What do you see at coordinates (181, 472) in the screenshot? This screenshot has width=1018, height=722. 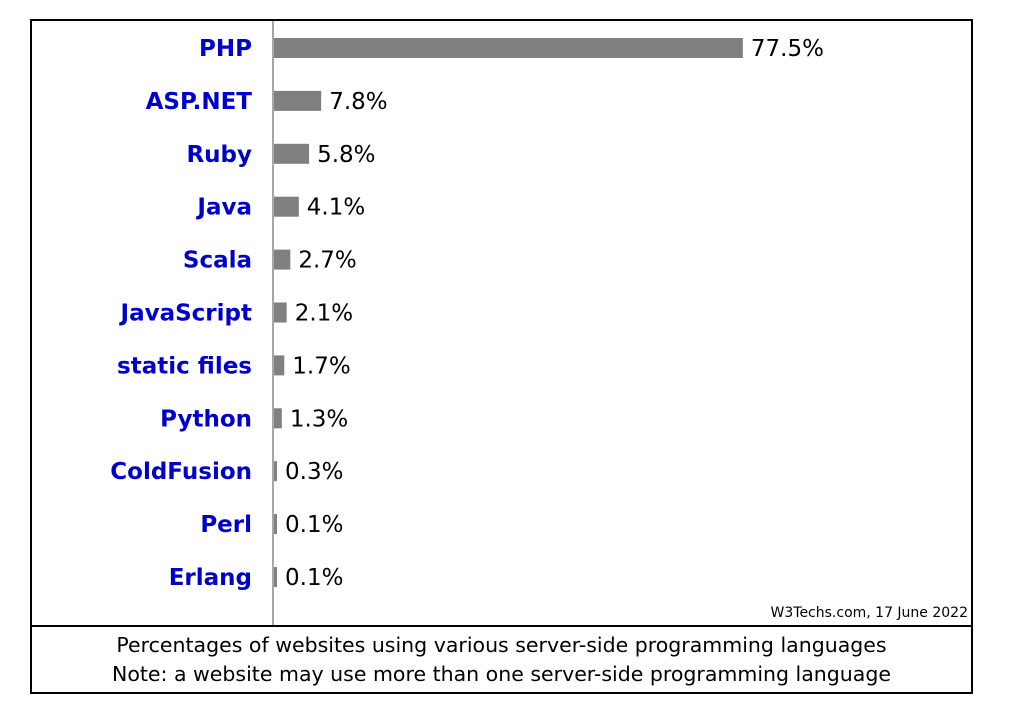 I see `category-label-coldfusion: ColdFusion` at bounding box center [181, 472].